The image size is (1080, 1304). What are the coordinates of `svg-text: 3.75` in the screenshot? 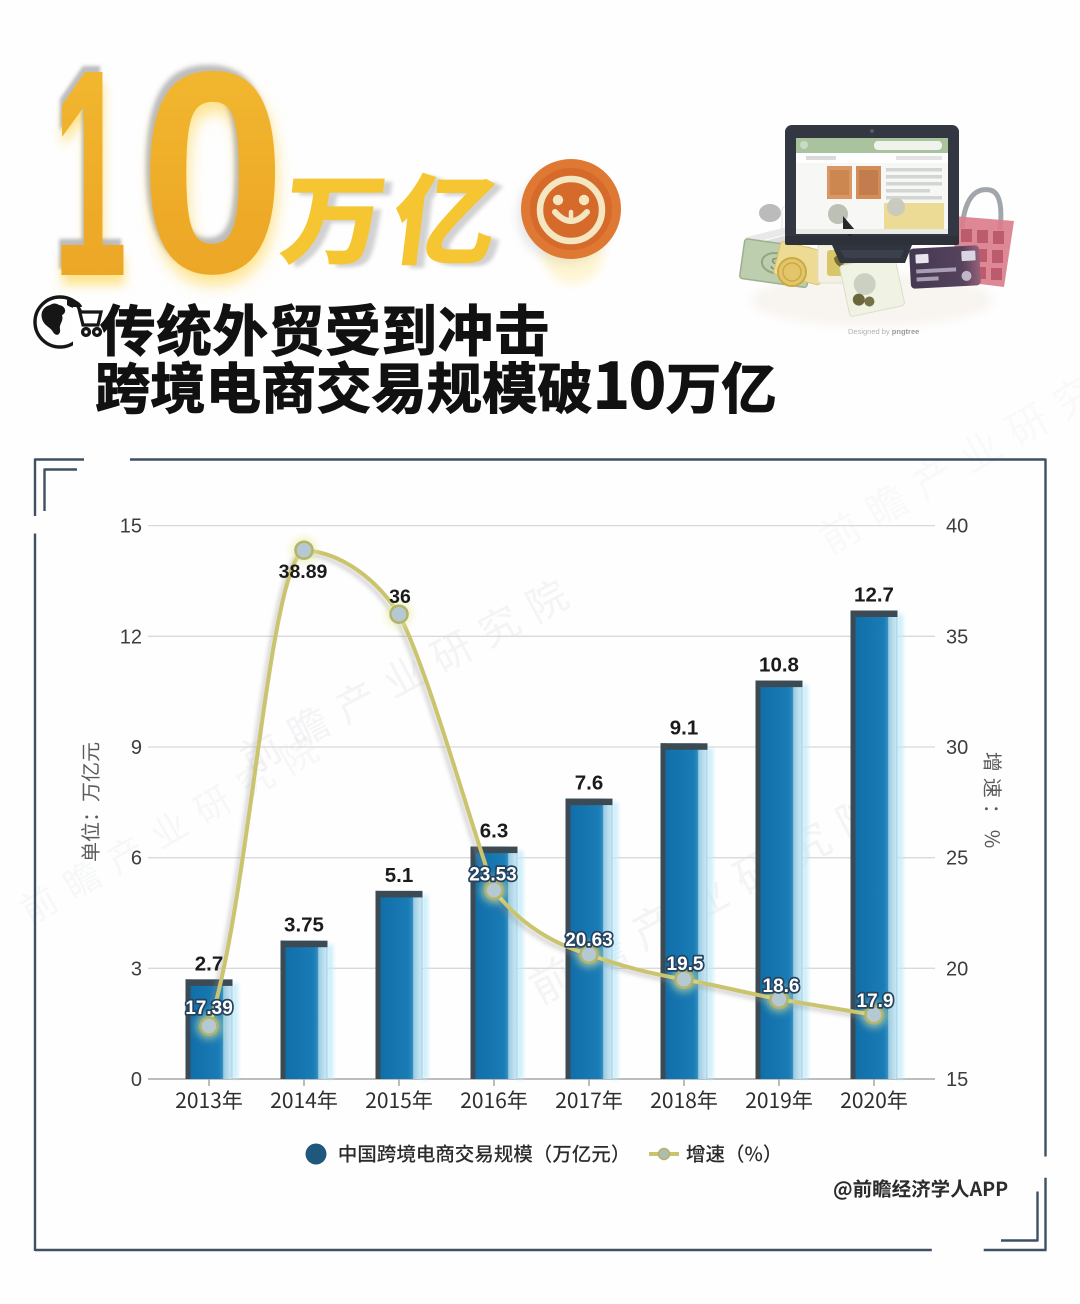 It's located at (304, 925).